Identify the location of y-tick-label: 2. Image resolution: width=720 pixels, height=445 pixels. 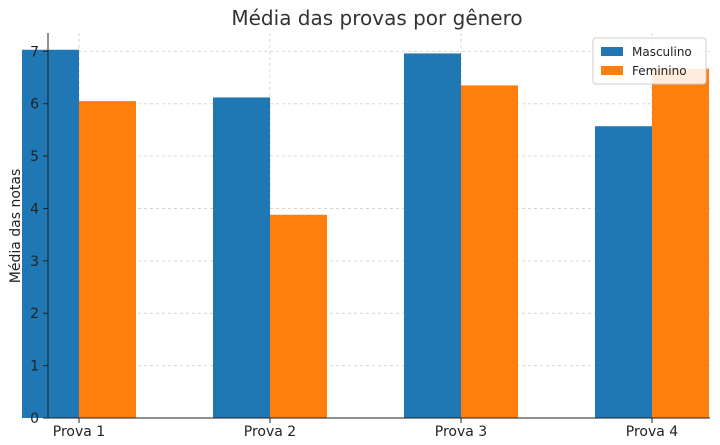
(34, 314).